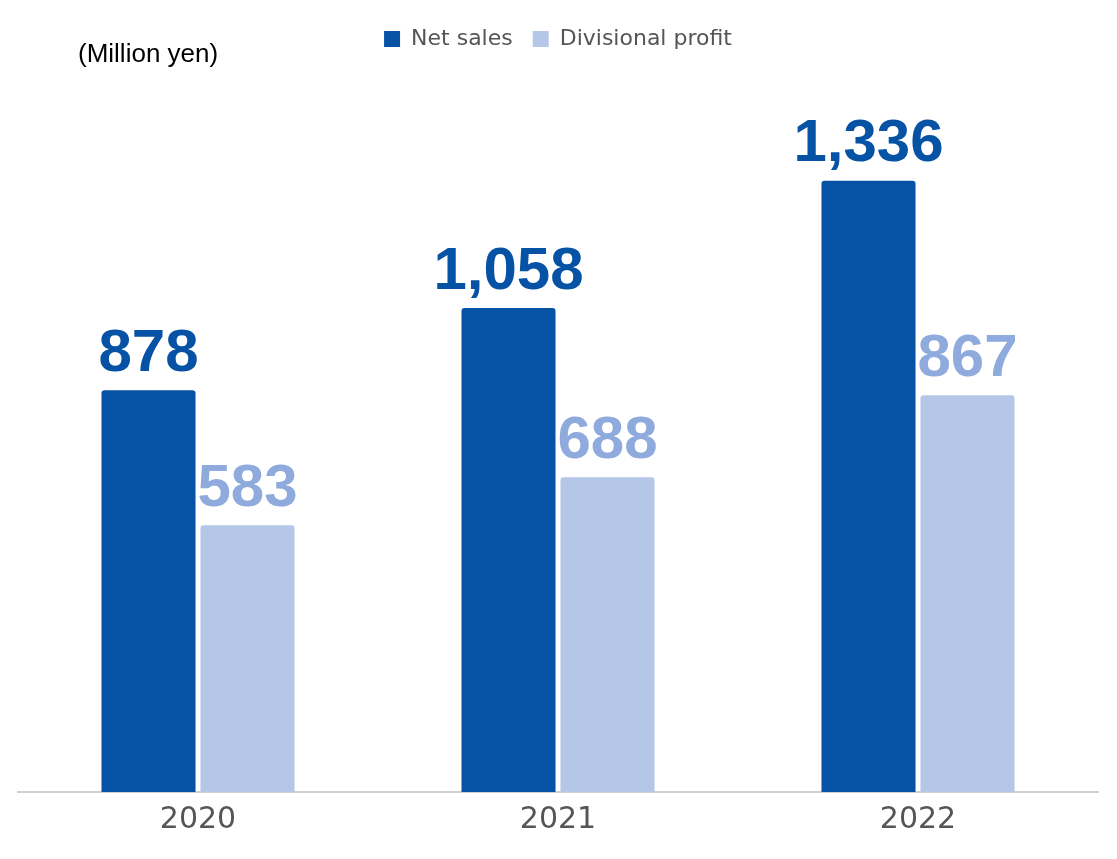  What do you see at coordinates (558, 817) in the screenshot?
I see `x-tick-label: 2021` at bounding box center [558, 817].